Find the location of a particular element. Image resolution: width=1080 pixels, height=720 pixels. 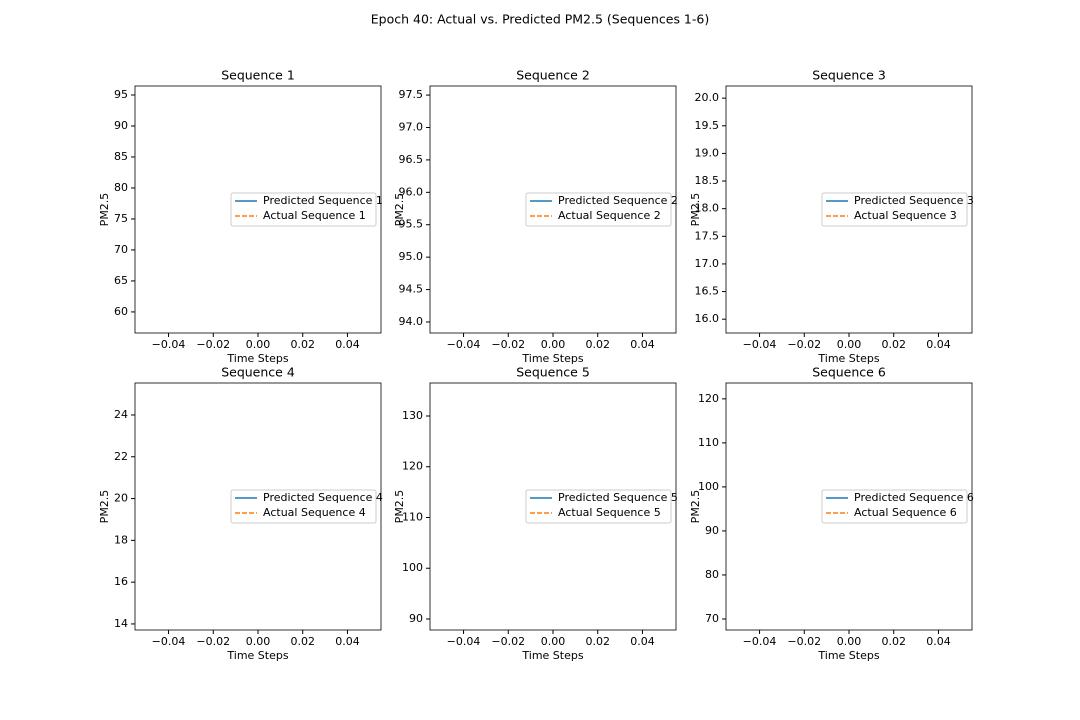

y-tick-label: 97.0 is located at coordinates (411, 126).